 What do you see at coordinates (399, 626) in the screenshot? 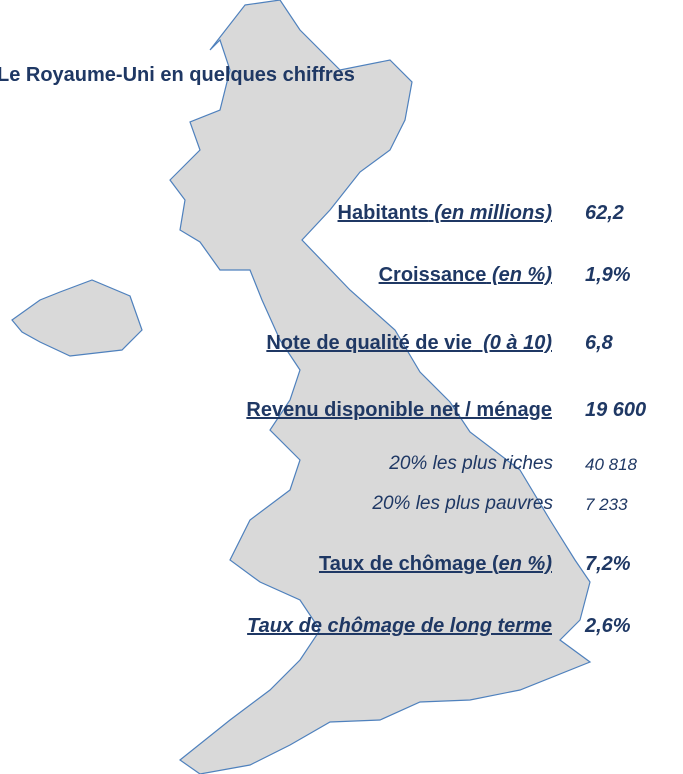
I see `label: Taux de chômage de long terme` at bounding box center [399, 626].